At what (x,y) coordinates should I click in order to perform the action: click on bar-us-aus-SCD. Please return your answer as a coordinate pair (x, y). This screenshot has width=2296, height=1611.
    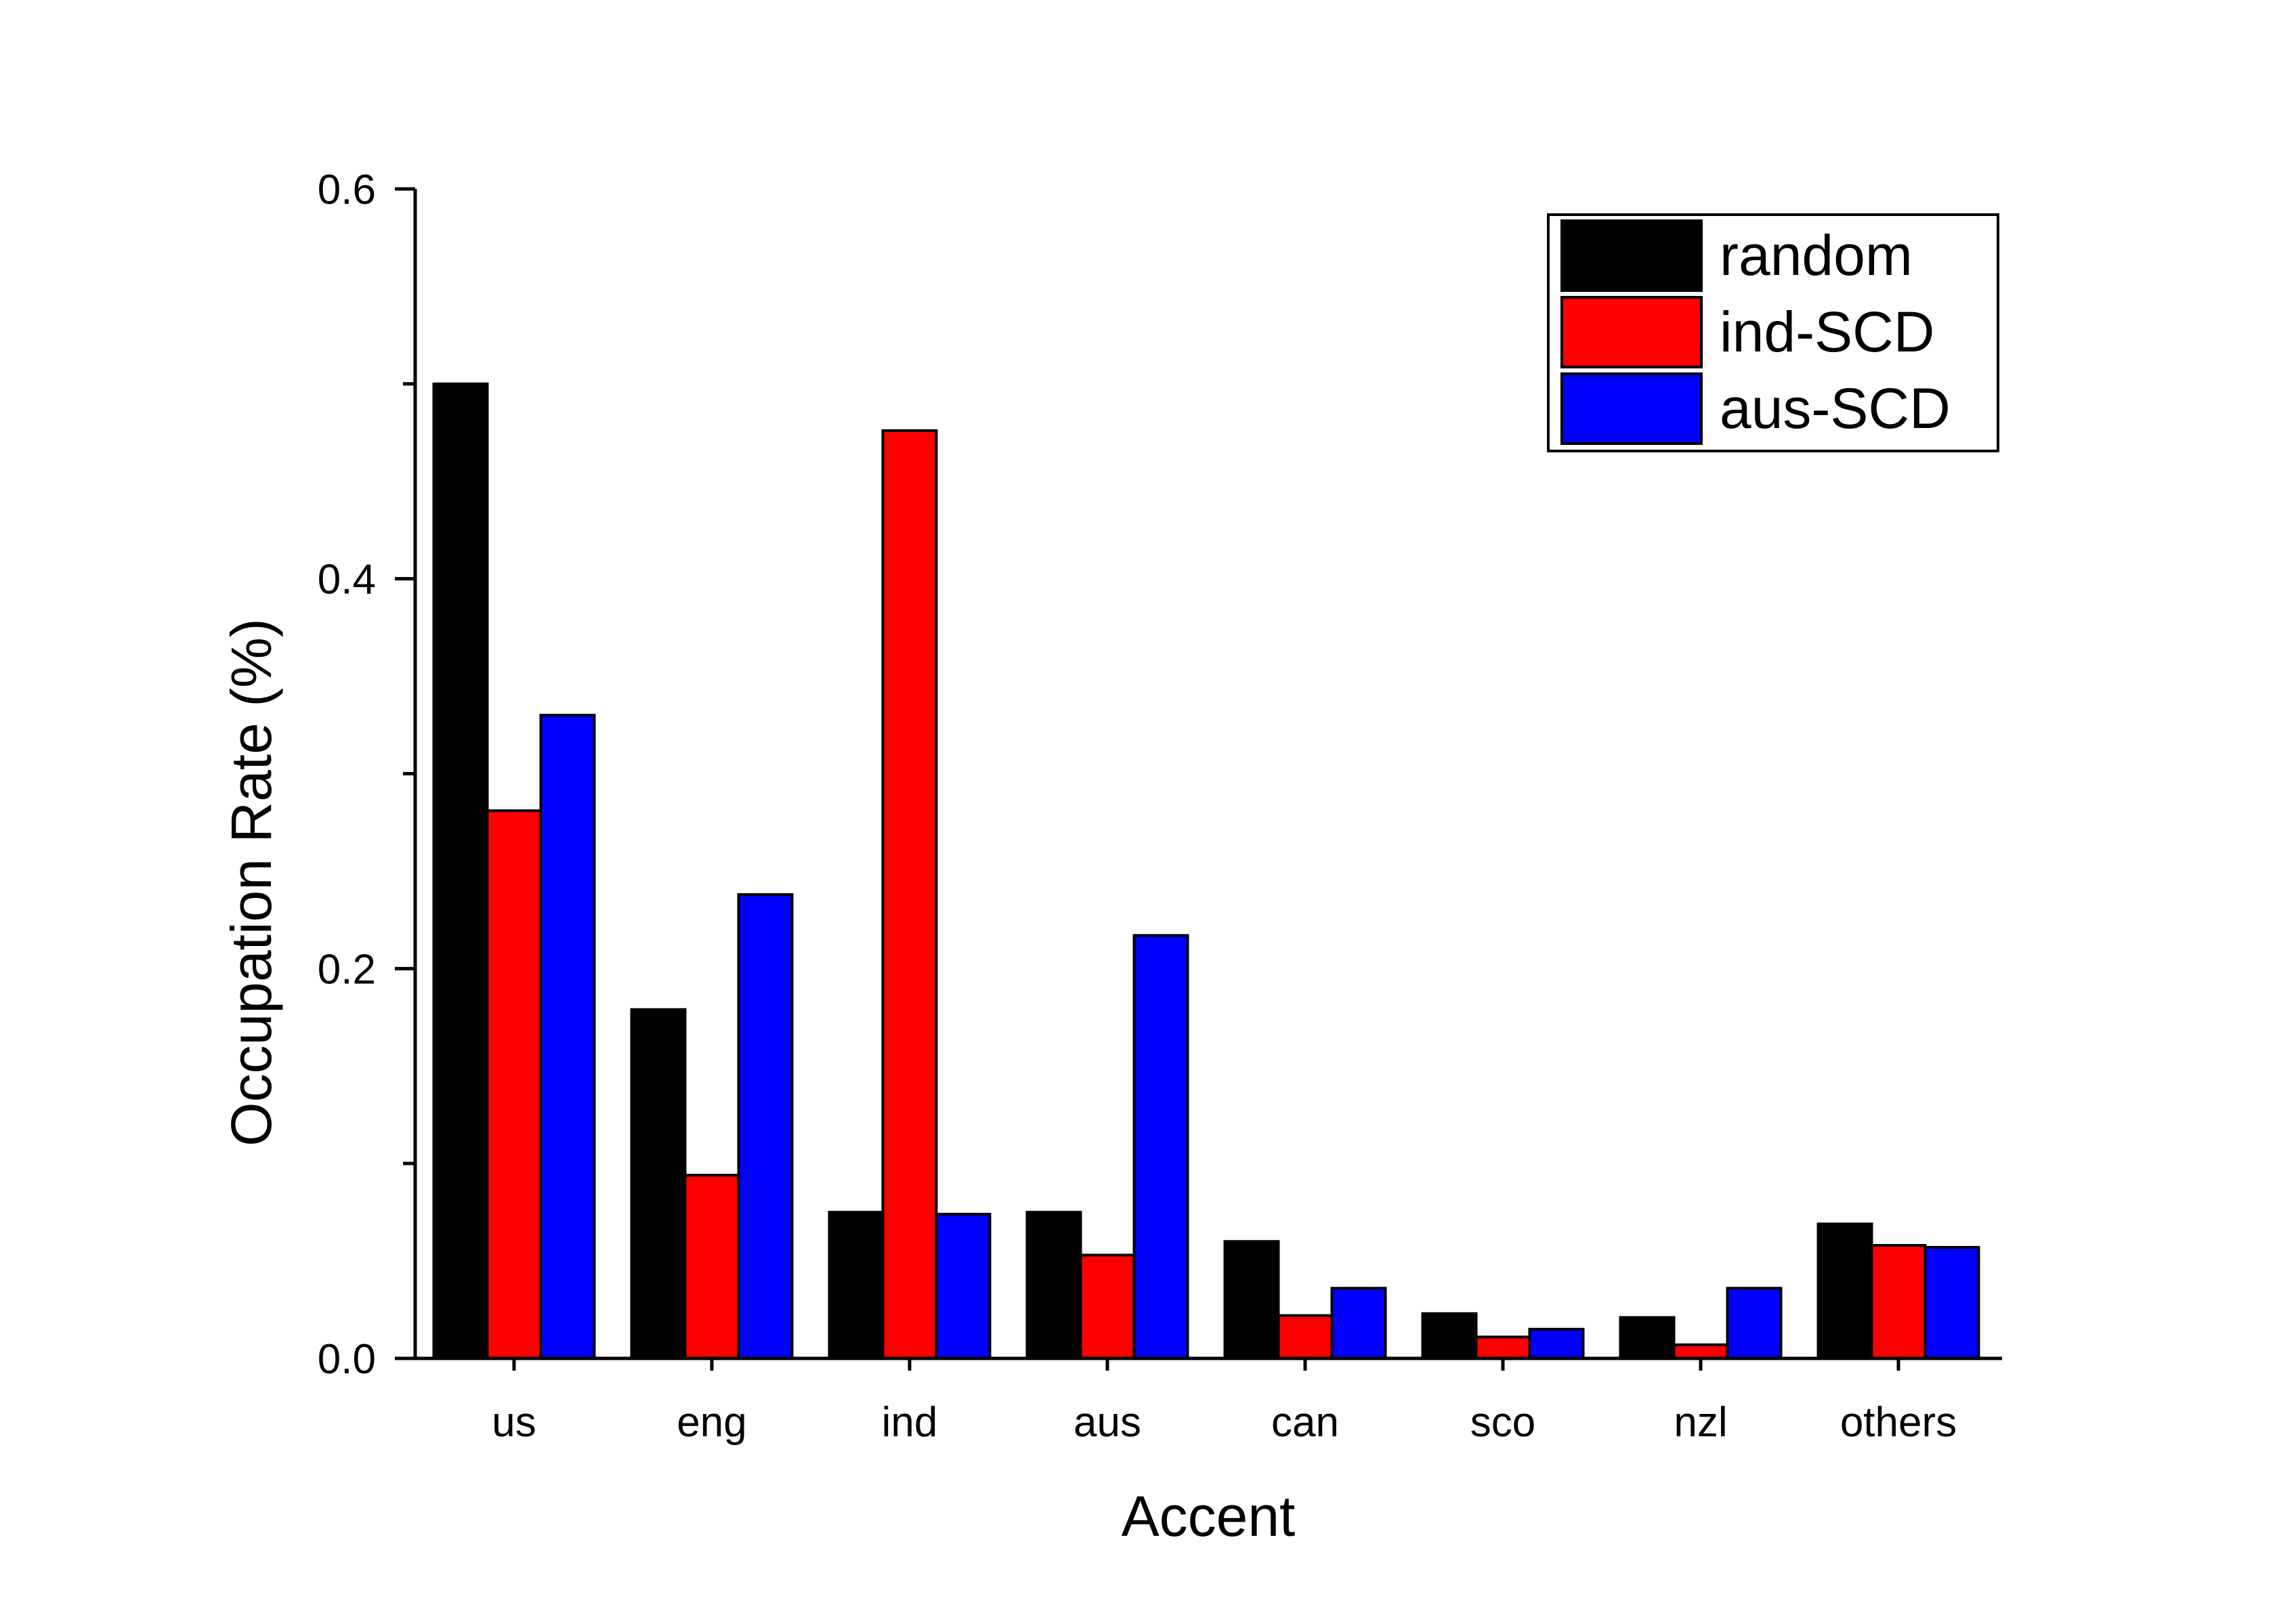
    Looking at the image, I should click on (567, 1037).